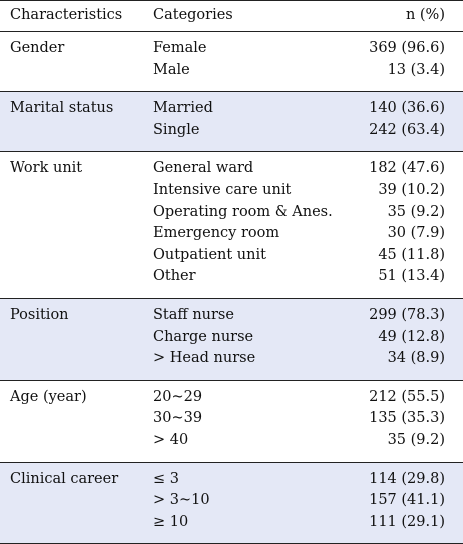  What do you see at coordinates (166, 479) in the screenshot?
I see `row-category: ≤ 3` at bounding box center [166, 479].